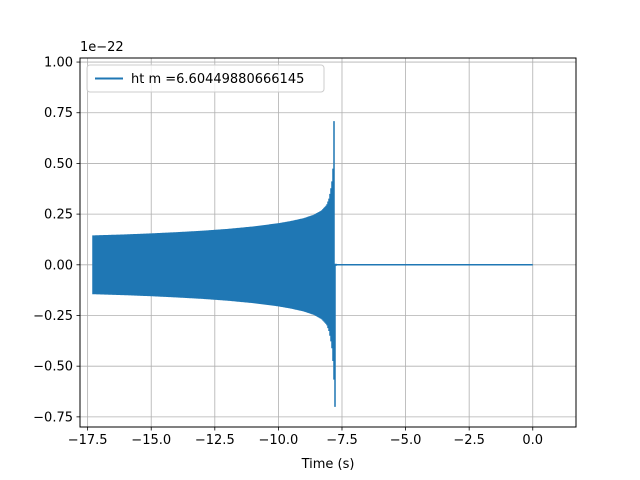 This screenshot has height=480, width=640. I want to click on y-tick-label: −0.75, so click(53, 417).